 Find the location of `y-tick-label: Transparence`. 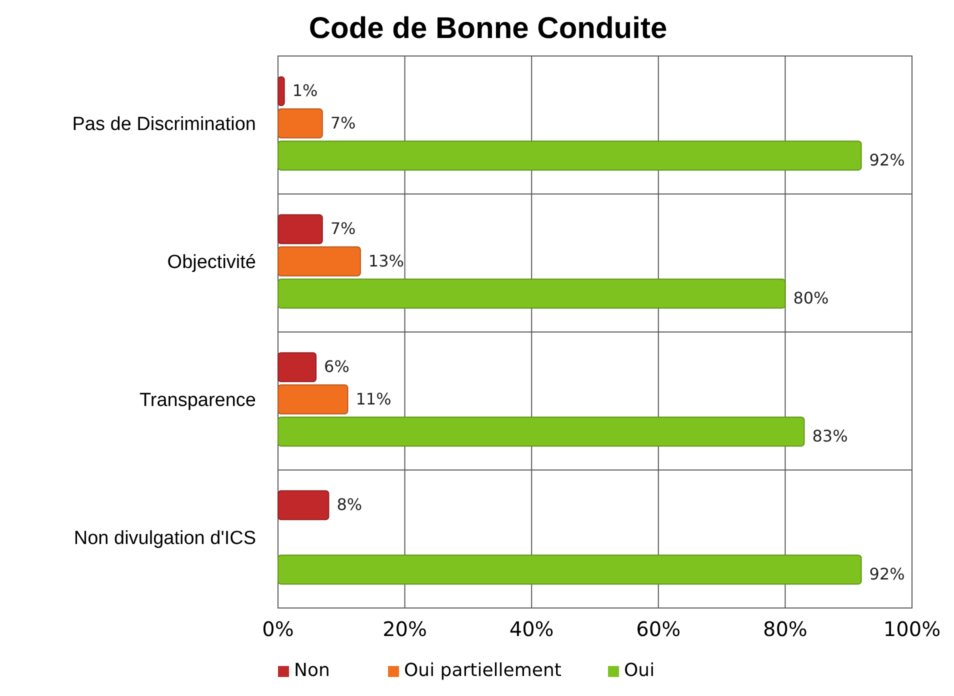

y-tick-label: Transparence is located at coordinates (197, 401).